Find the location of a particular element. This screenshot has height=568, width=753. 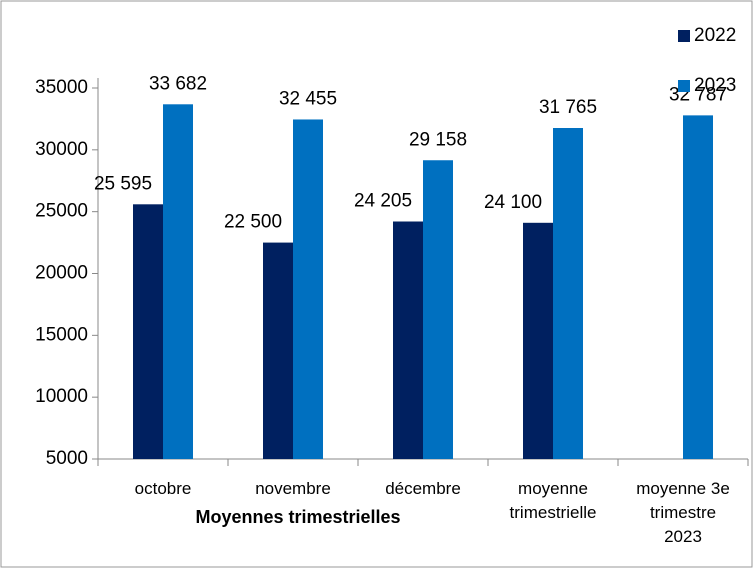

y-tick-label: 35000 is located at coordinates (61, 87).